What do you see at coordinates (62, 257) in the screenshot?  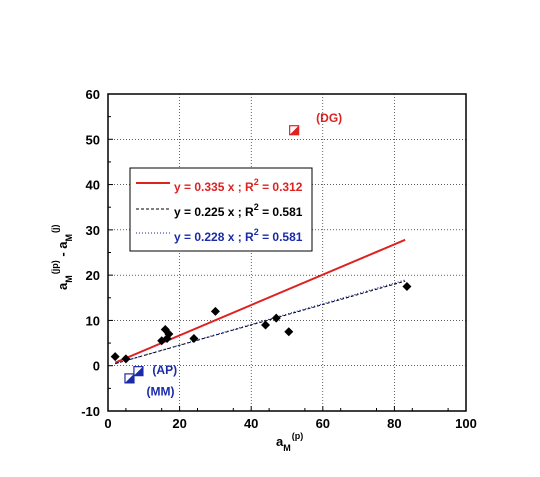 I see `y-axis-label: aM(jp) - aM(j)` at bounding box center [62, 257].